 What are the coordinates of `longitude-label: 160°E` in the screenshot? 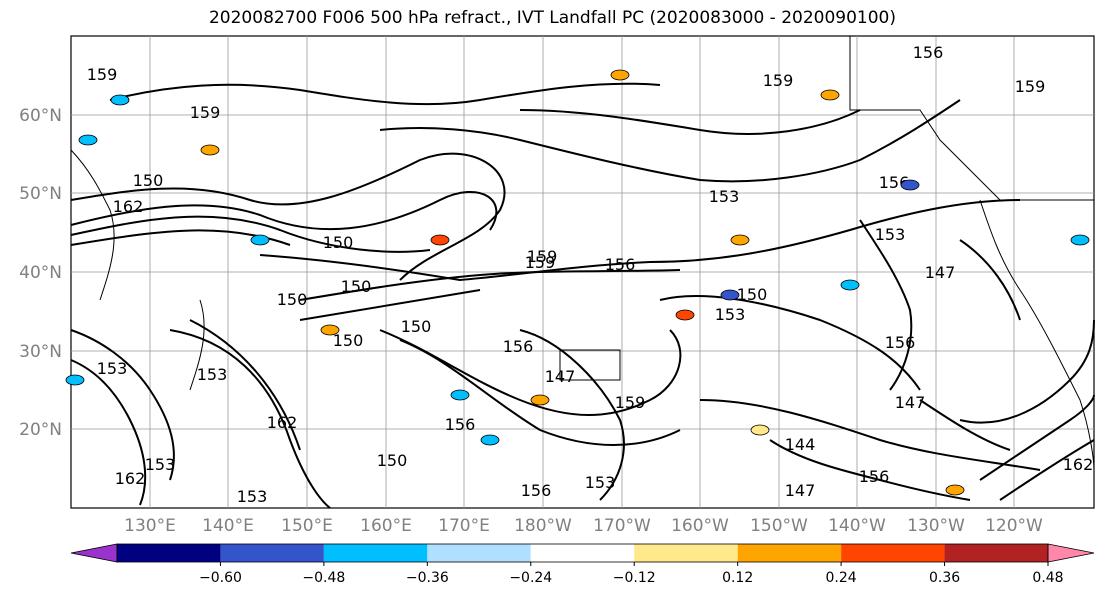 It's located at (386, 526).